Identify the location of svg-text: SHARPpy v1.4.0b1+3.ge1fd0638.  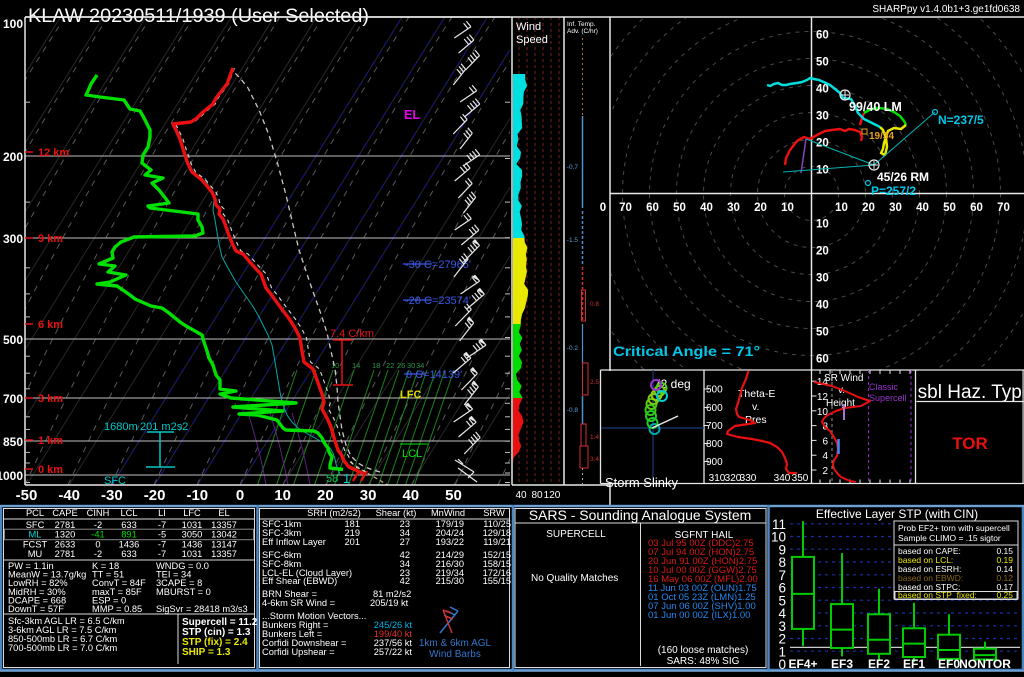
(946, 9).